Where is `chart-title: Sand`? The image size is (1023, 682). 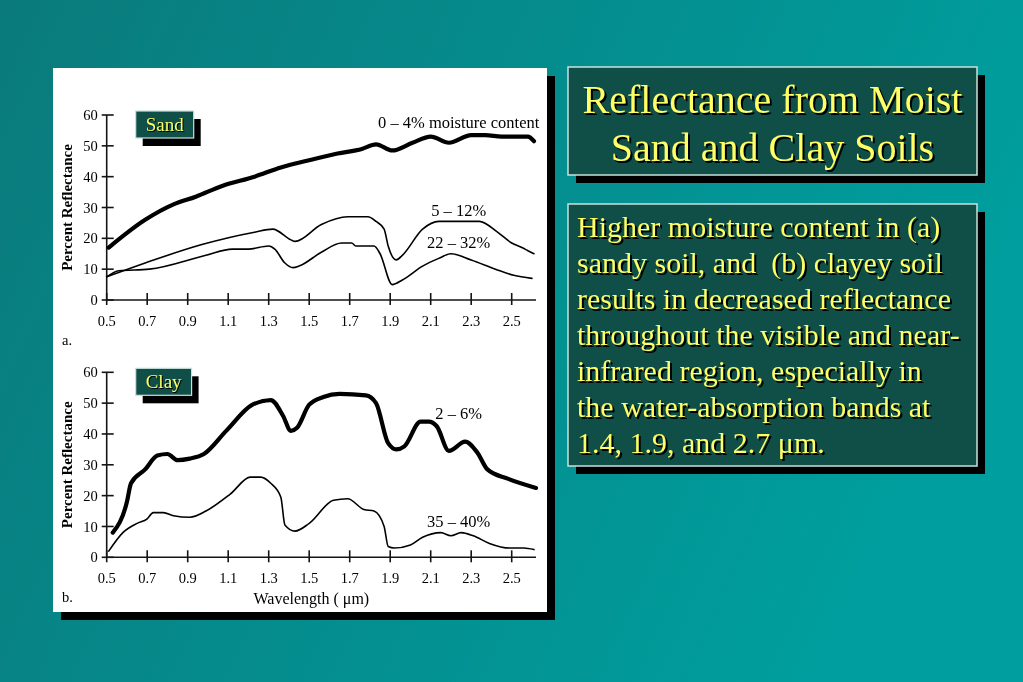 chart-title: Sand is located at coordinates (165, 124).